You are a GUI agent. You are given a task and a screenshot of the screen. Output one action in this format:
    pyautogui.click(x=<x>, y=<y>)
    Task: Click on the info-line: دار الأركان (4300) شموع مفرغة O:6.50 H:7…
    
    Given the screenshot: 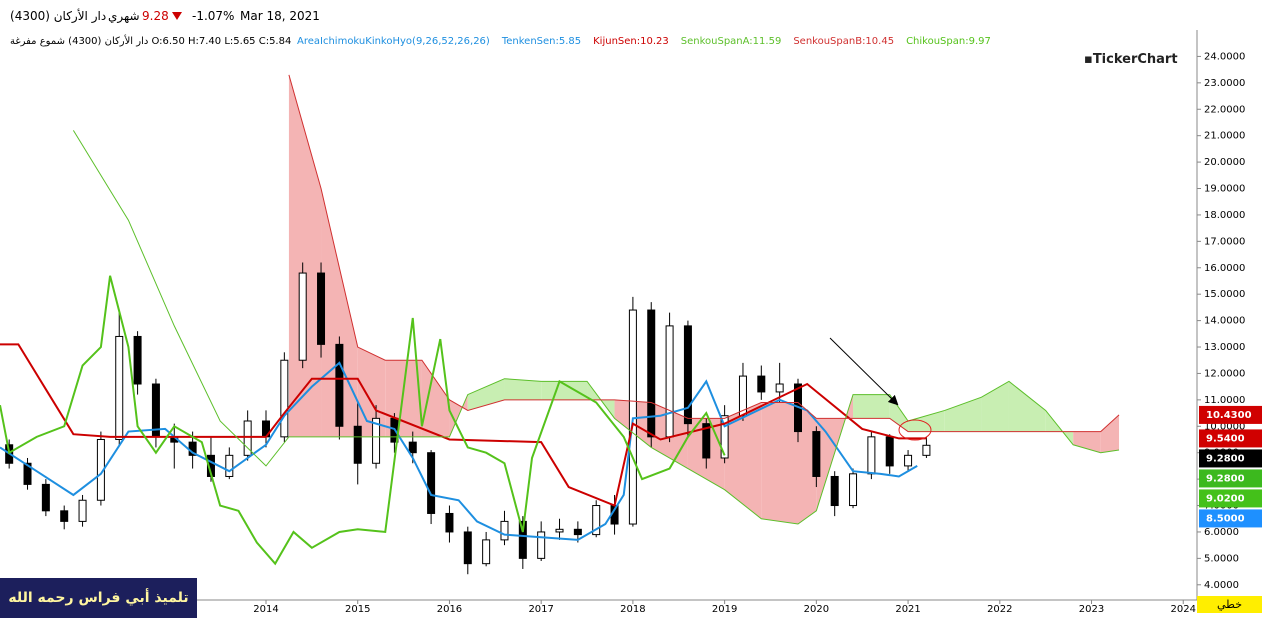 What is the action you would take?
    pyautogui.click(x=151, y=41)
    